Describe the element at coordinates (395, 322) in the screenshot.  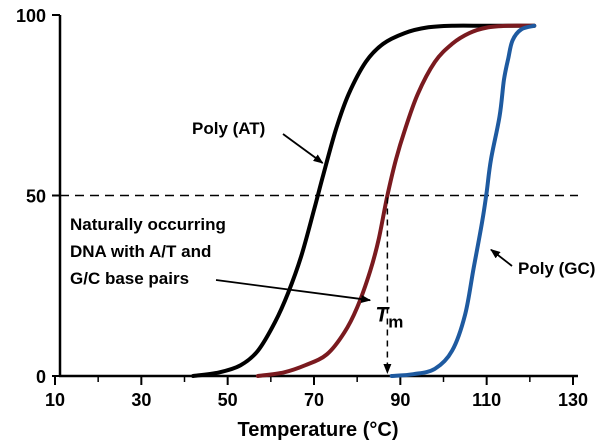
I see `tm-subscript: m` at that location.